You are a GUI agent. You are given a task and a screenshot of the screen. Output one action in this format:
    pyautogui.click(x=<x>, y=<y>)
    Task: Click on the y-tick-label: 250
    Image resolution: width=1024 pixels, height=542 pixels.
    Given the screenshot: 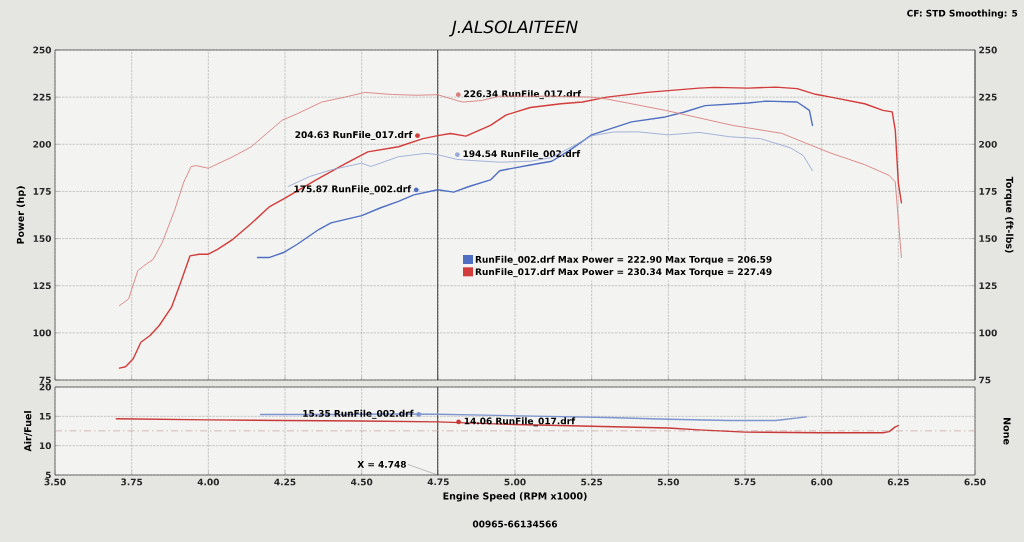 What is the action you would take?
    pyautogui.click(x=42, y=50)
    